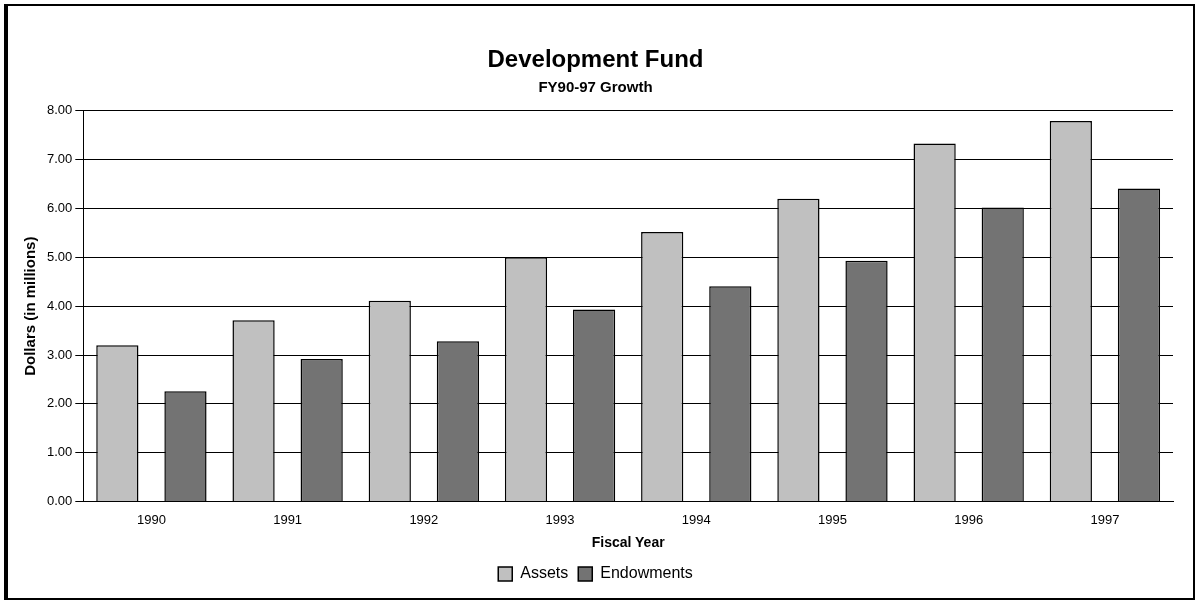  I want to click on x-tick-label: 1993, so click(560, 519).